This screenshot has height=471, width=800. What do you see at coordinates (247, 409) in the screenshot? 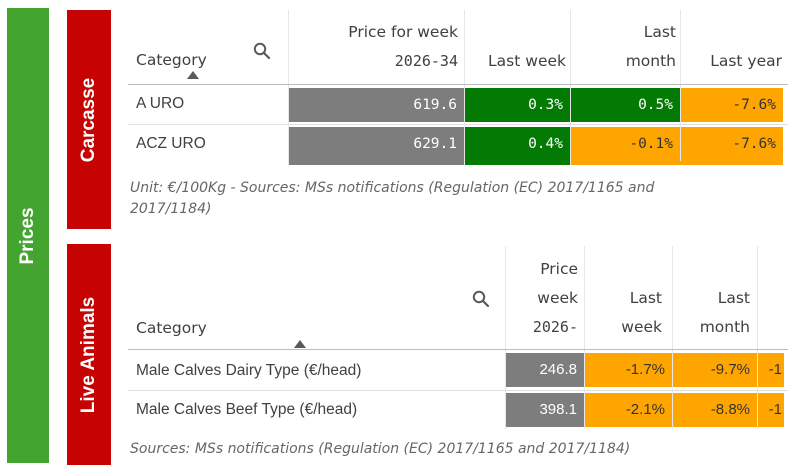
I see `row-category: Male Calves Beef Type (€/head)` at bounding box center [247, 409].